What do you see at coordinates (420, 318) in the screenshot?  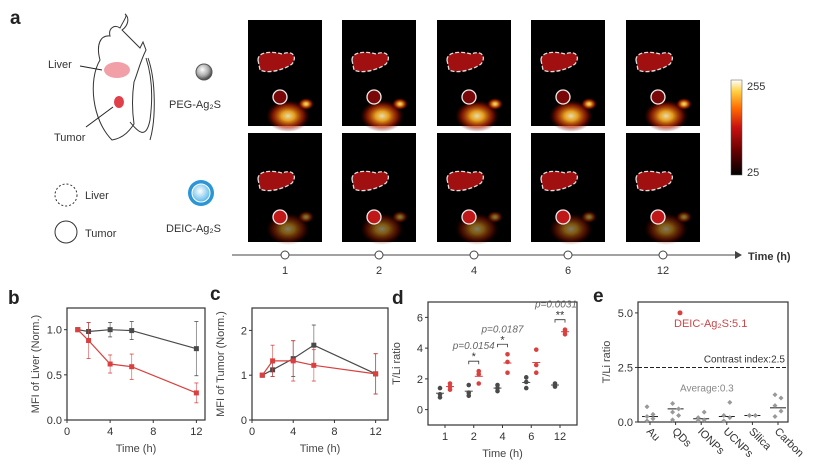 I see `y-tick-label: 6` at bounding box center [420, 318].